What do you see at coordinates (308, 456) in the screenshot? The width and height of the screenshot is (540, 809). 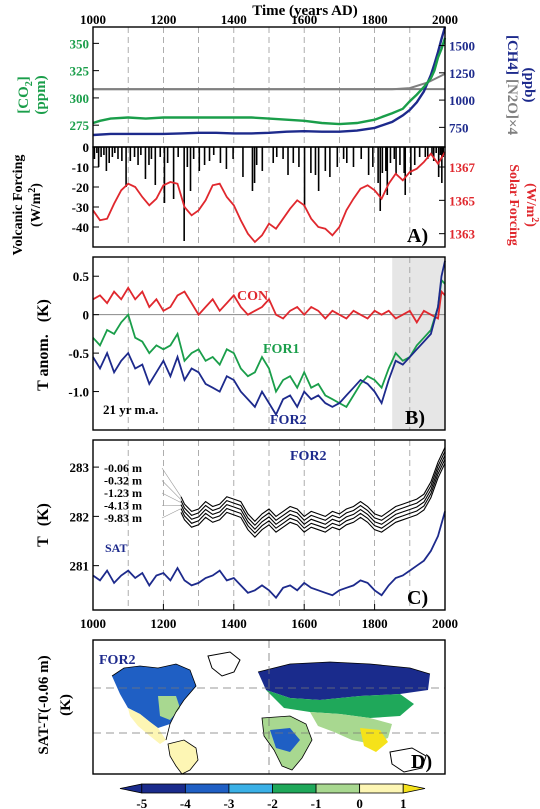 I see `panel-c-series-title: FOR2` at bounding box center [308, 456].